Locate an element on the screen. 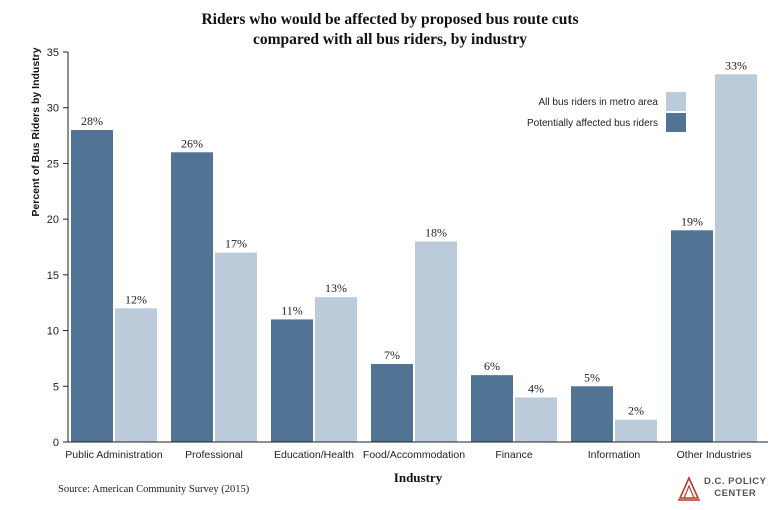  data-label: 19% is located at coordinates (692, 221).